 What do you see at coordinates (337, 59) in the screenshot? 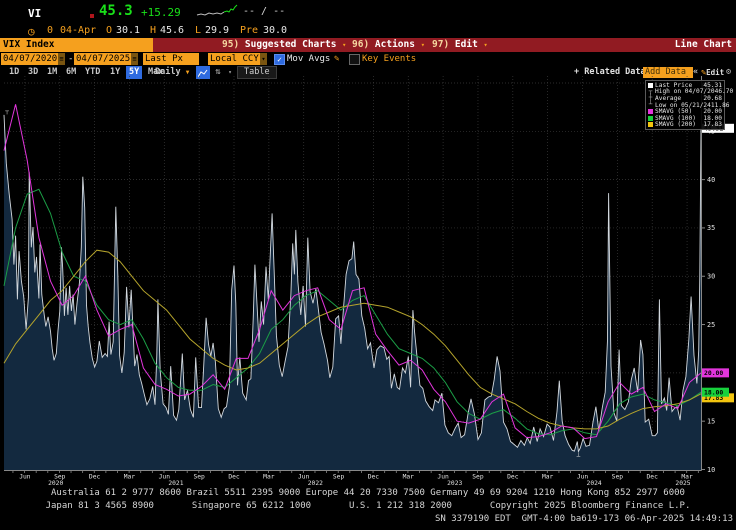
I see `pencil-icon: ✎` at bounding box center [337, 59].